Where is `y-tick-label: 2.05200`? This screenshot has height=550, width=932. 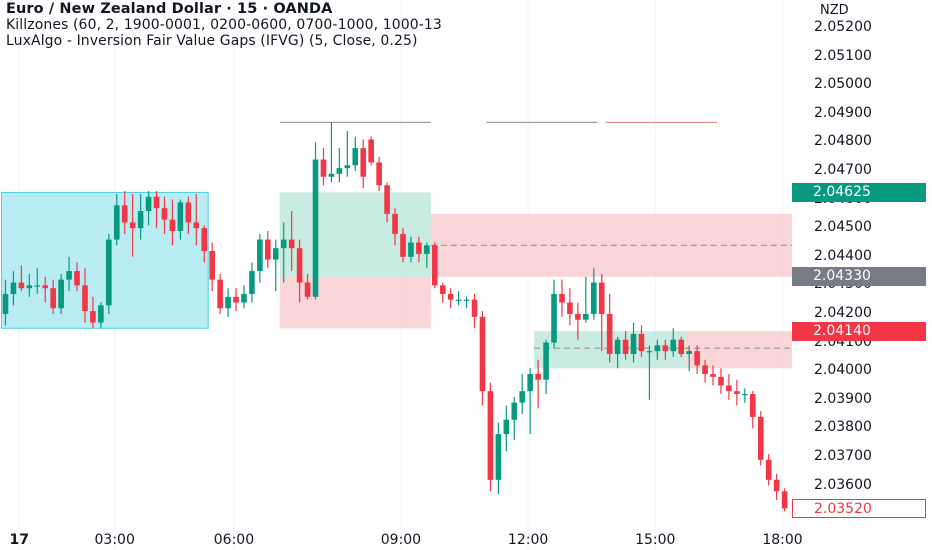 y-tick-label: 2.05200 is located at coordinates (843, 27).